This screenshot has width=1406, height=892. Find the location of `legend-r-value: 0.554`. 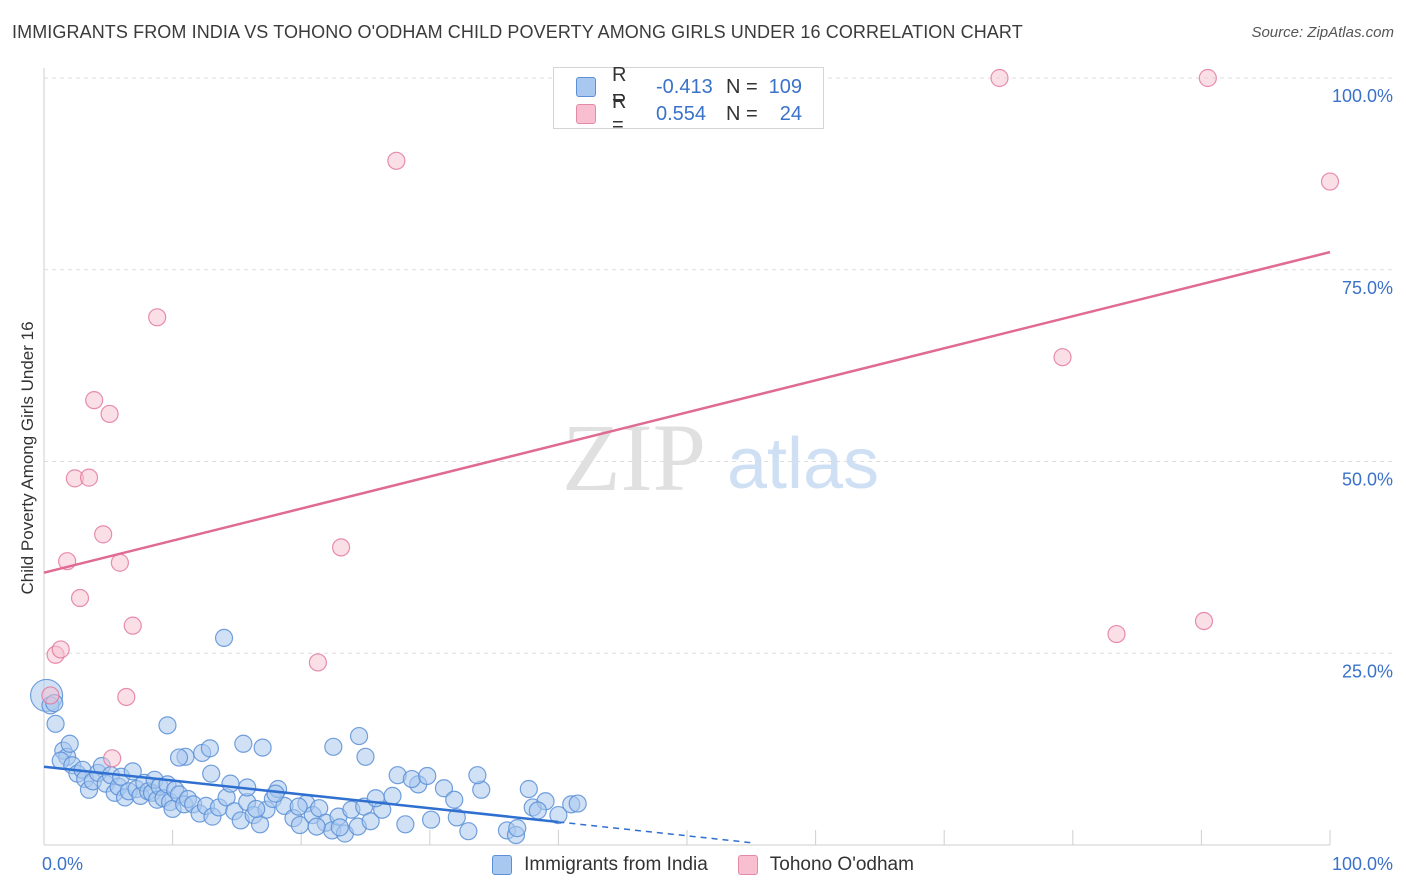

legend-r-value: 0.554 is located at coordinates (681, 113).